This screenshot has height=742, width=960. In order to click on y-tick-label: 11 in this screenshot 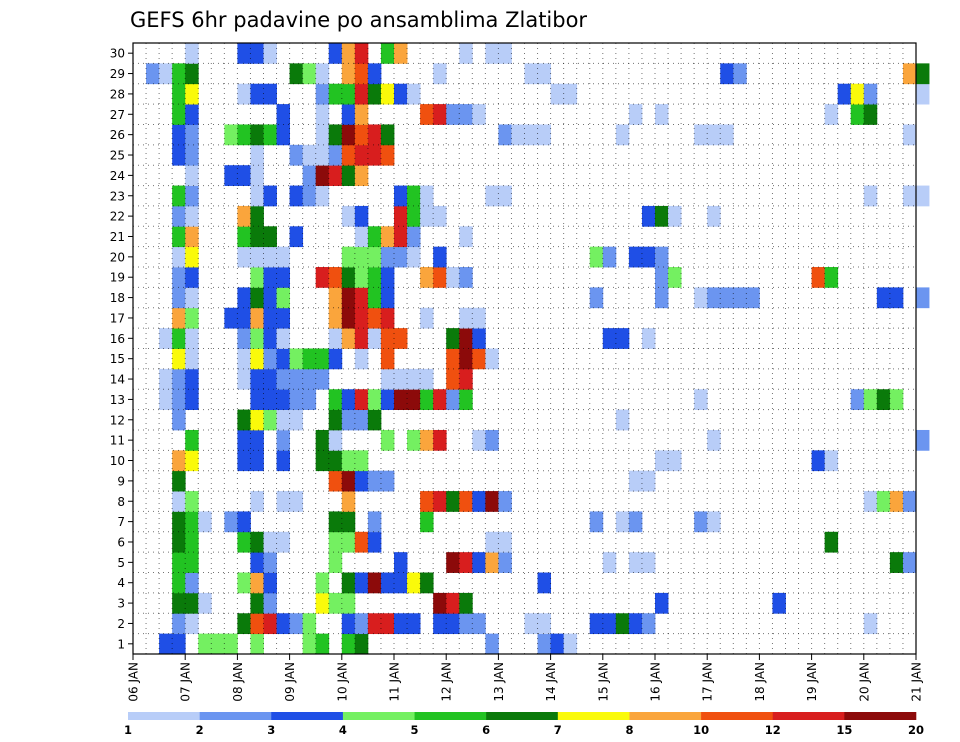, I will do `click(117, 441)`.